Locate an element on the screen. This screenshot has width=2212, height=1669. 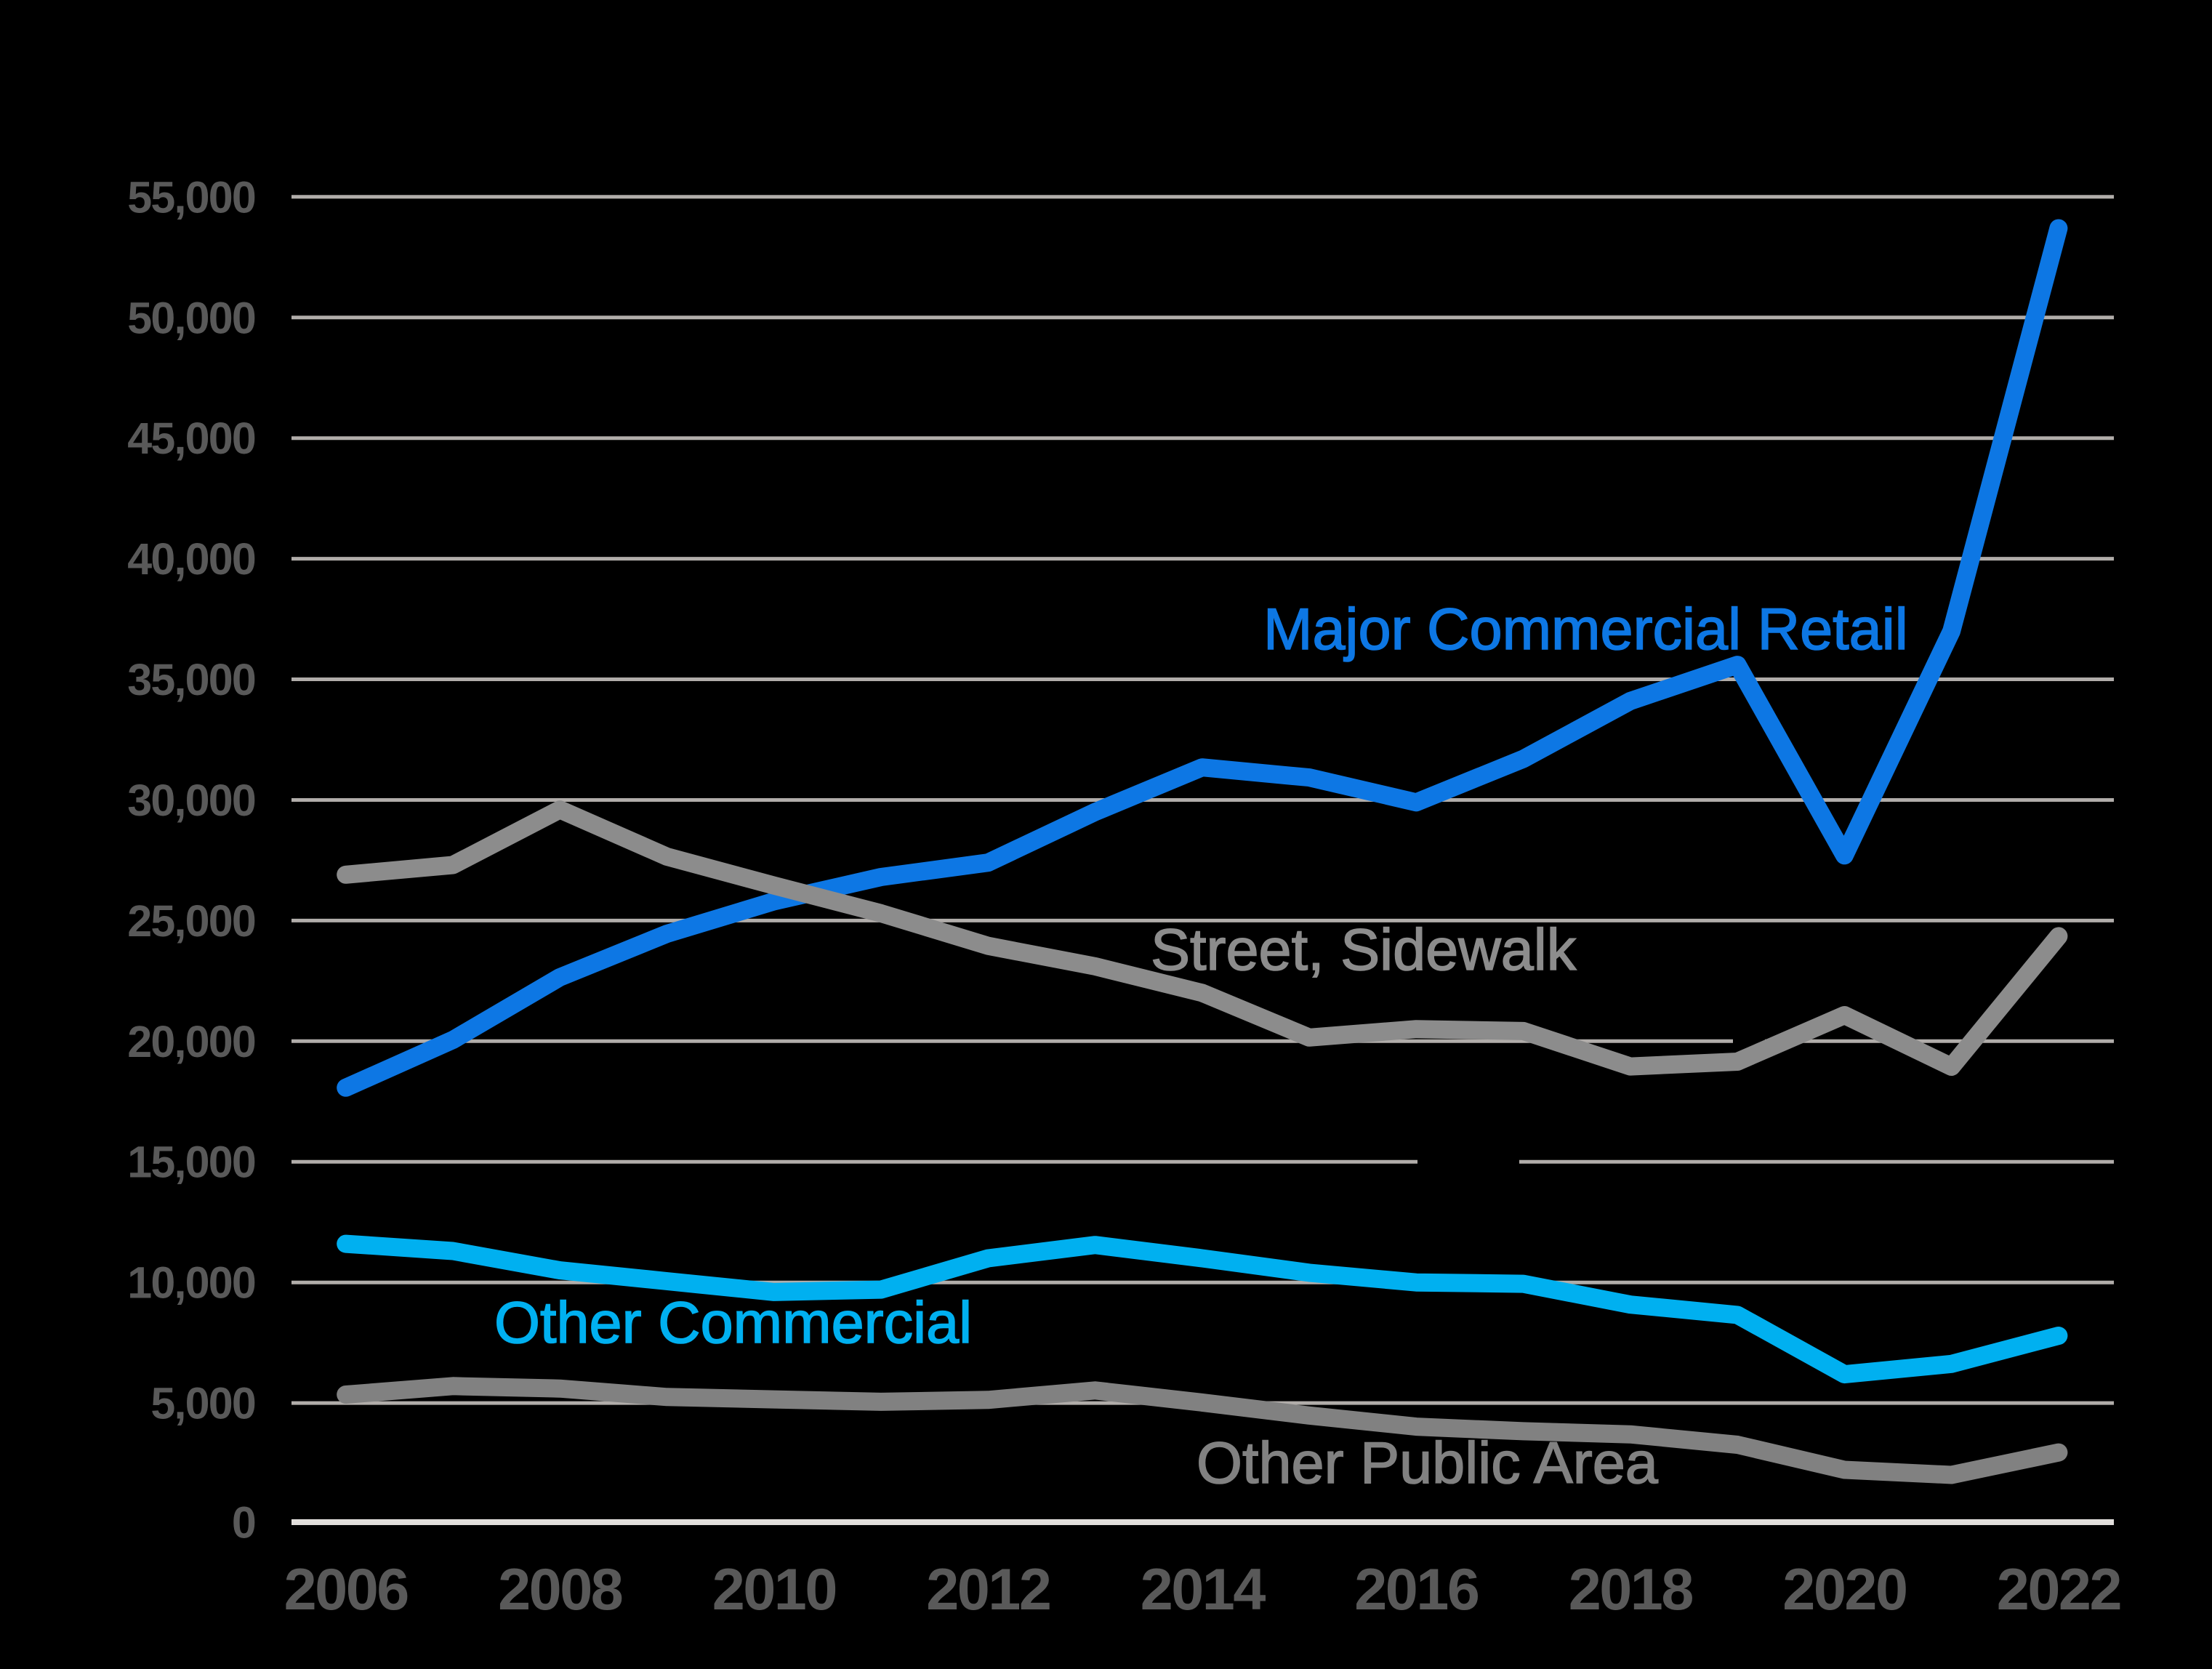
svg-text: 35,000 is located at coordinates (191, 679).